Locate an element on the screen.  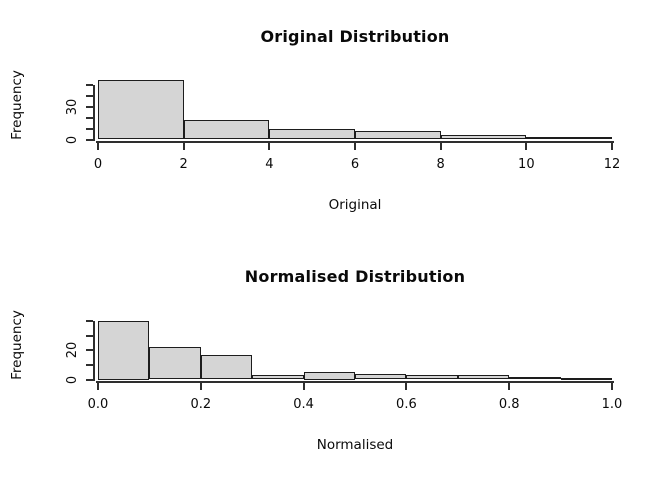
chart-title: Normalised Distribution is located at coordinates (355, 276).